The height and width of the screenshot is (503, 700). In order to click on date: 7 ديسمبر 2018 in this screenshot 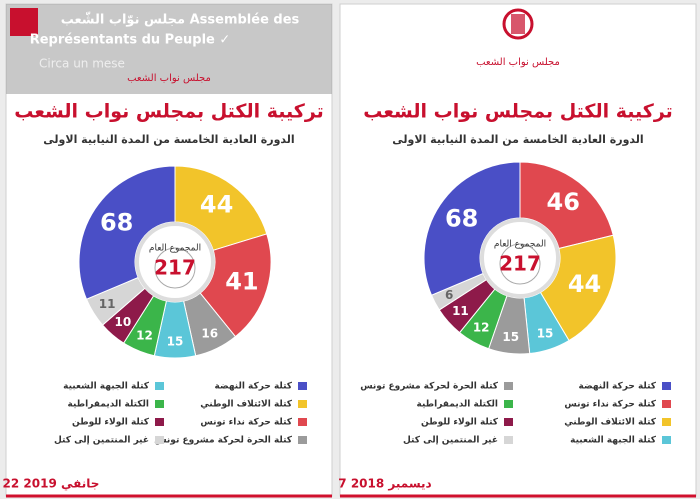, I will do `click(384, 484)`.